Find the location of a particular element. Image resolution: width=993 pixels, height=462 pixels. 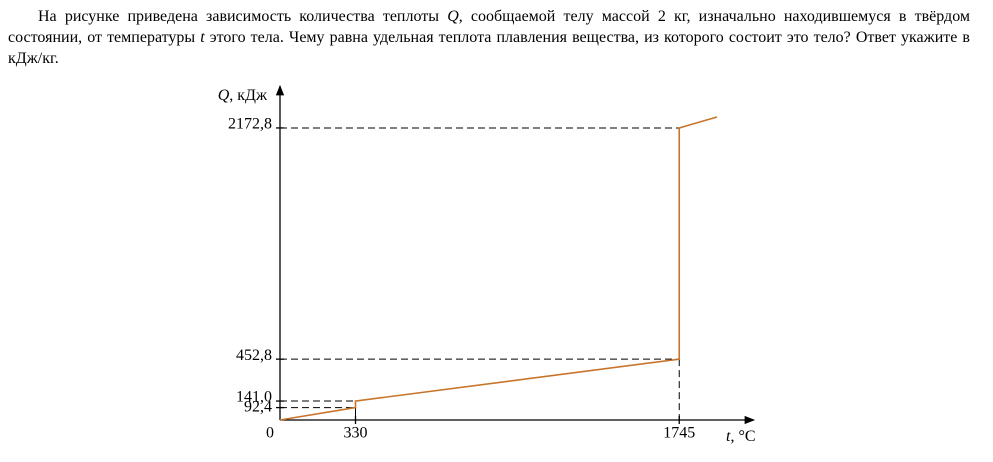

axis-label: t, °C is located at coordinates (741, 436).